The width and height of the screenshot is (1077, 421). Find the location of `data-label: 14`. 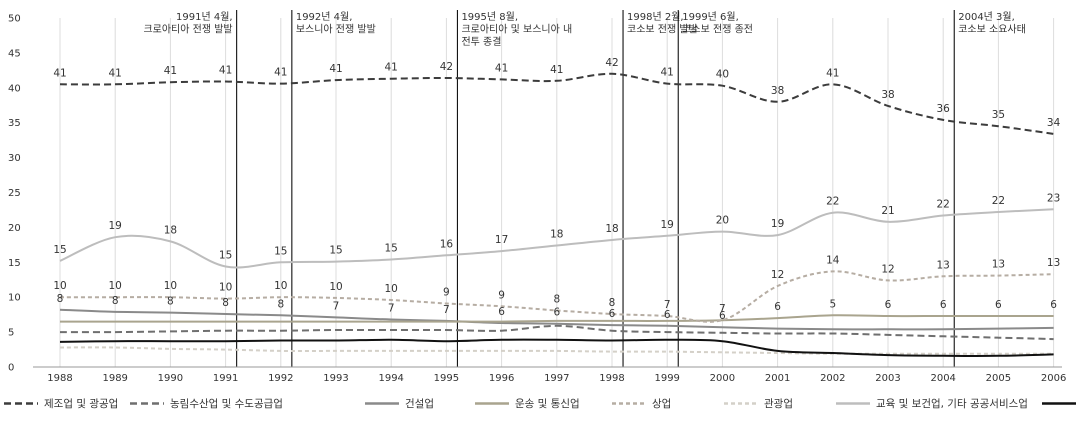

data-label: 14 is located at coordinates (833, 260).